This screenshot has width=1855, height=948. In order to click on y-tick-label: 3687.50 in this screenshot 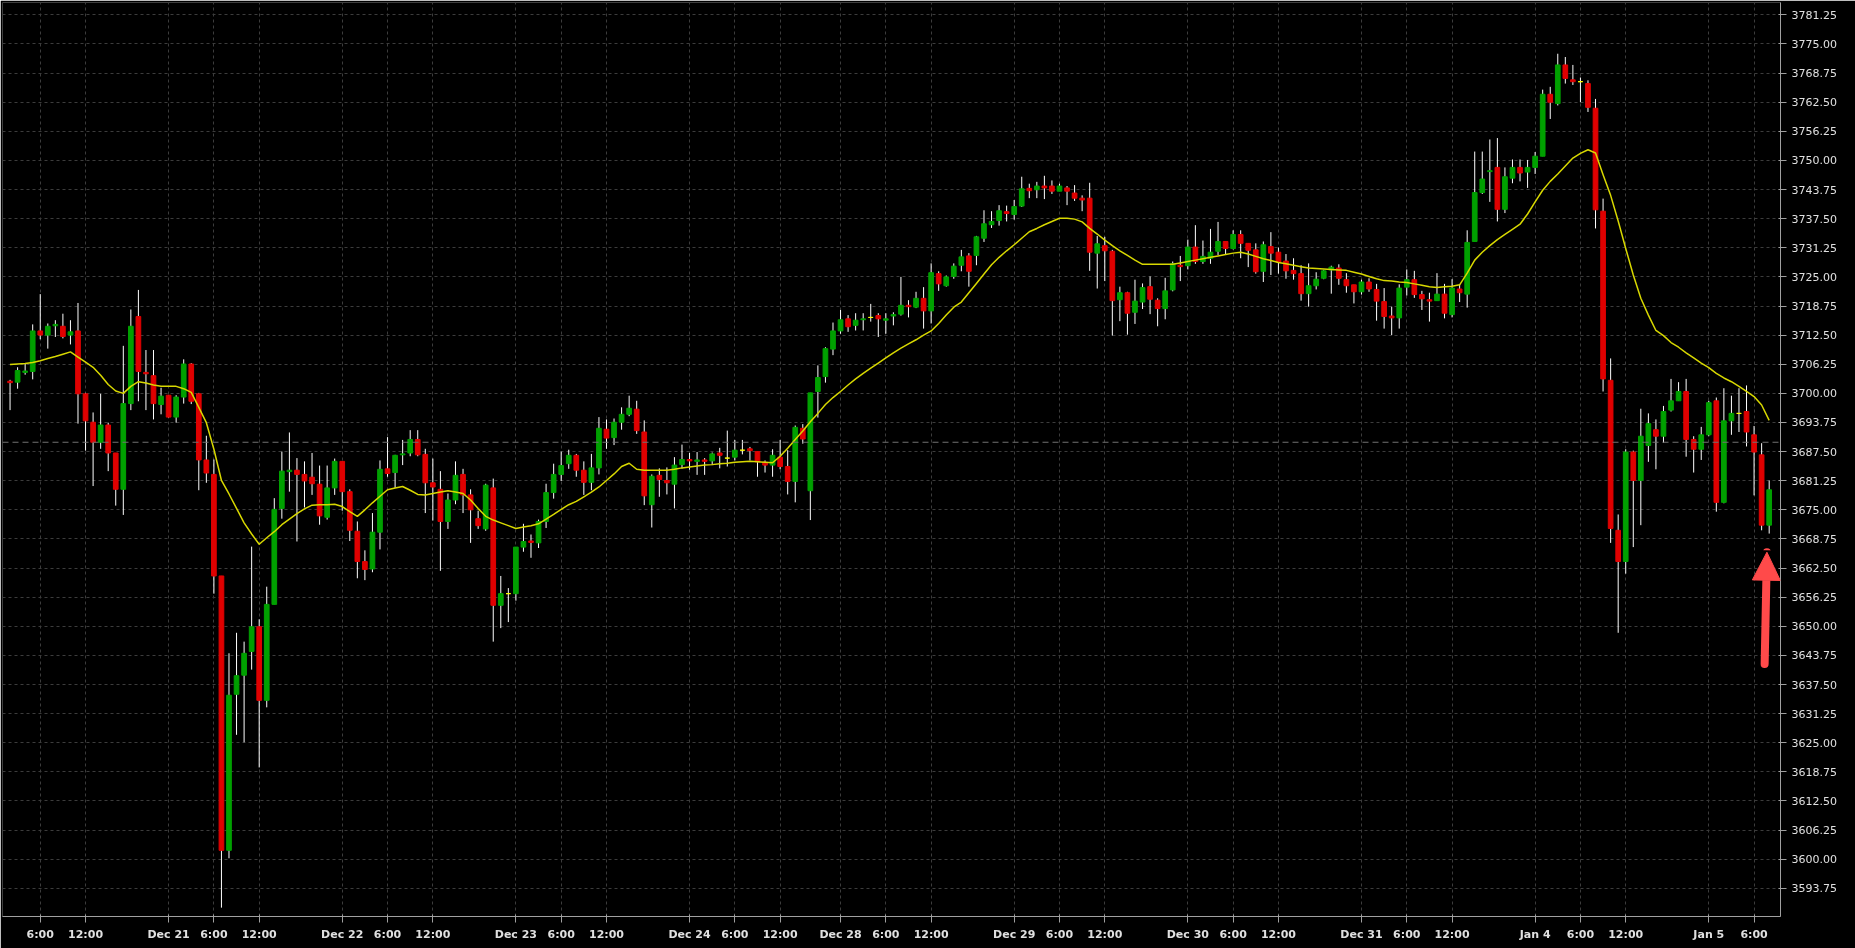, I will do `click(1814, 452)`.